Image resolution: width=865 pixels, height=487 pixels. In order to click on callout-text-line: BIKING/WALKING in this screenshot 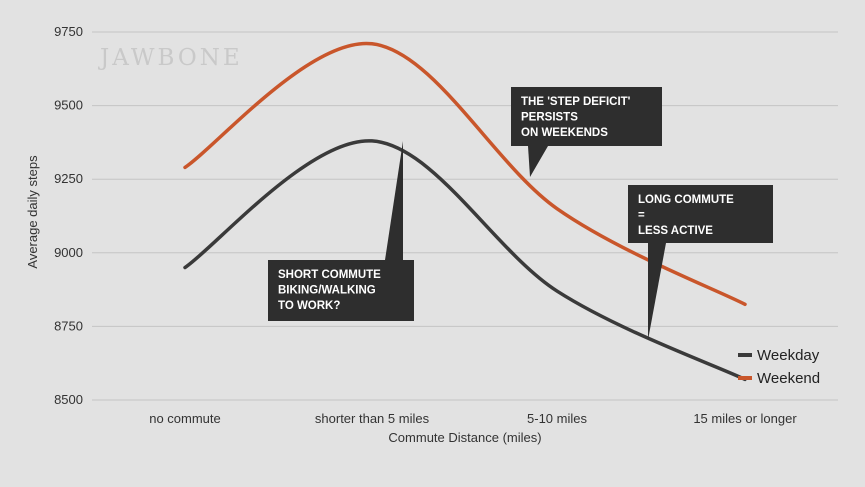, I will do `click(327, 291)`.